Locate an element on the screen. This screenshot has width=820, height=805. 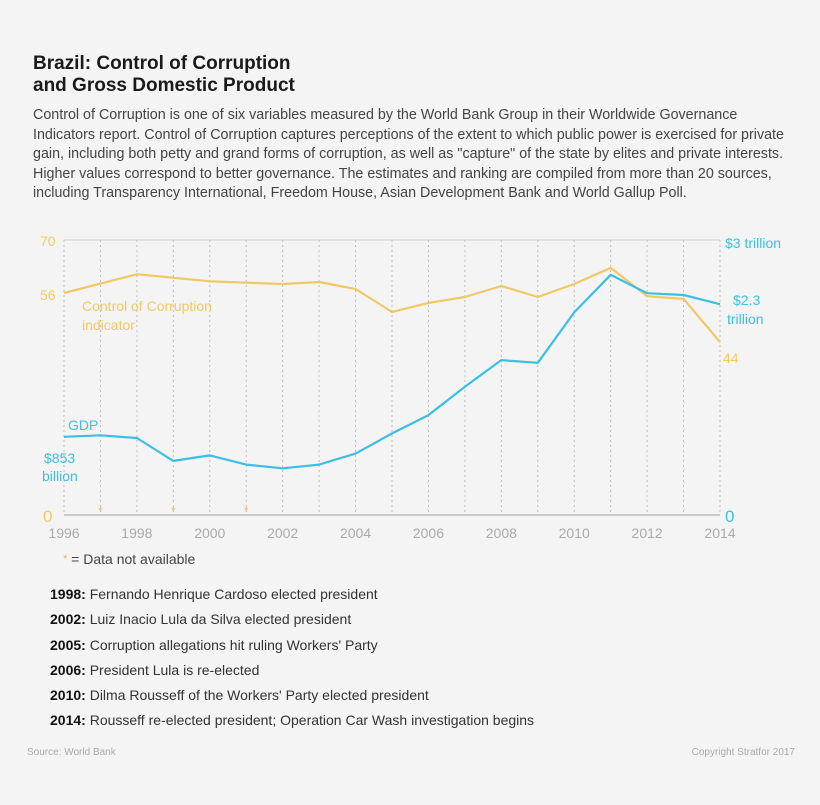
left-tick-0: 0 is located at coordinates (47, 516).